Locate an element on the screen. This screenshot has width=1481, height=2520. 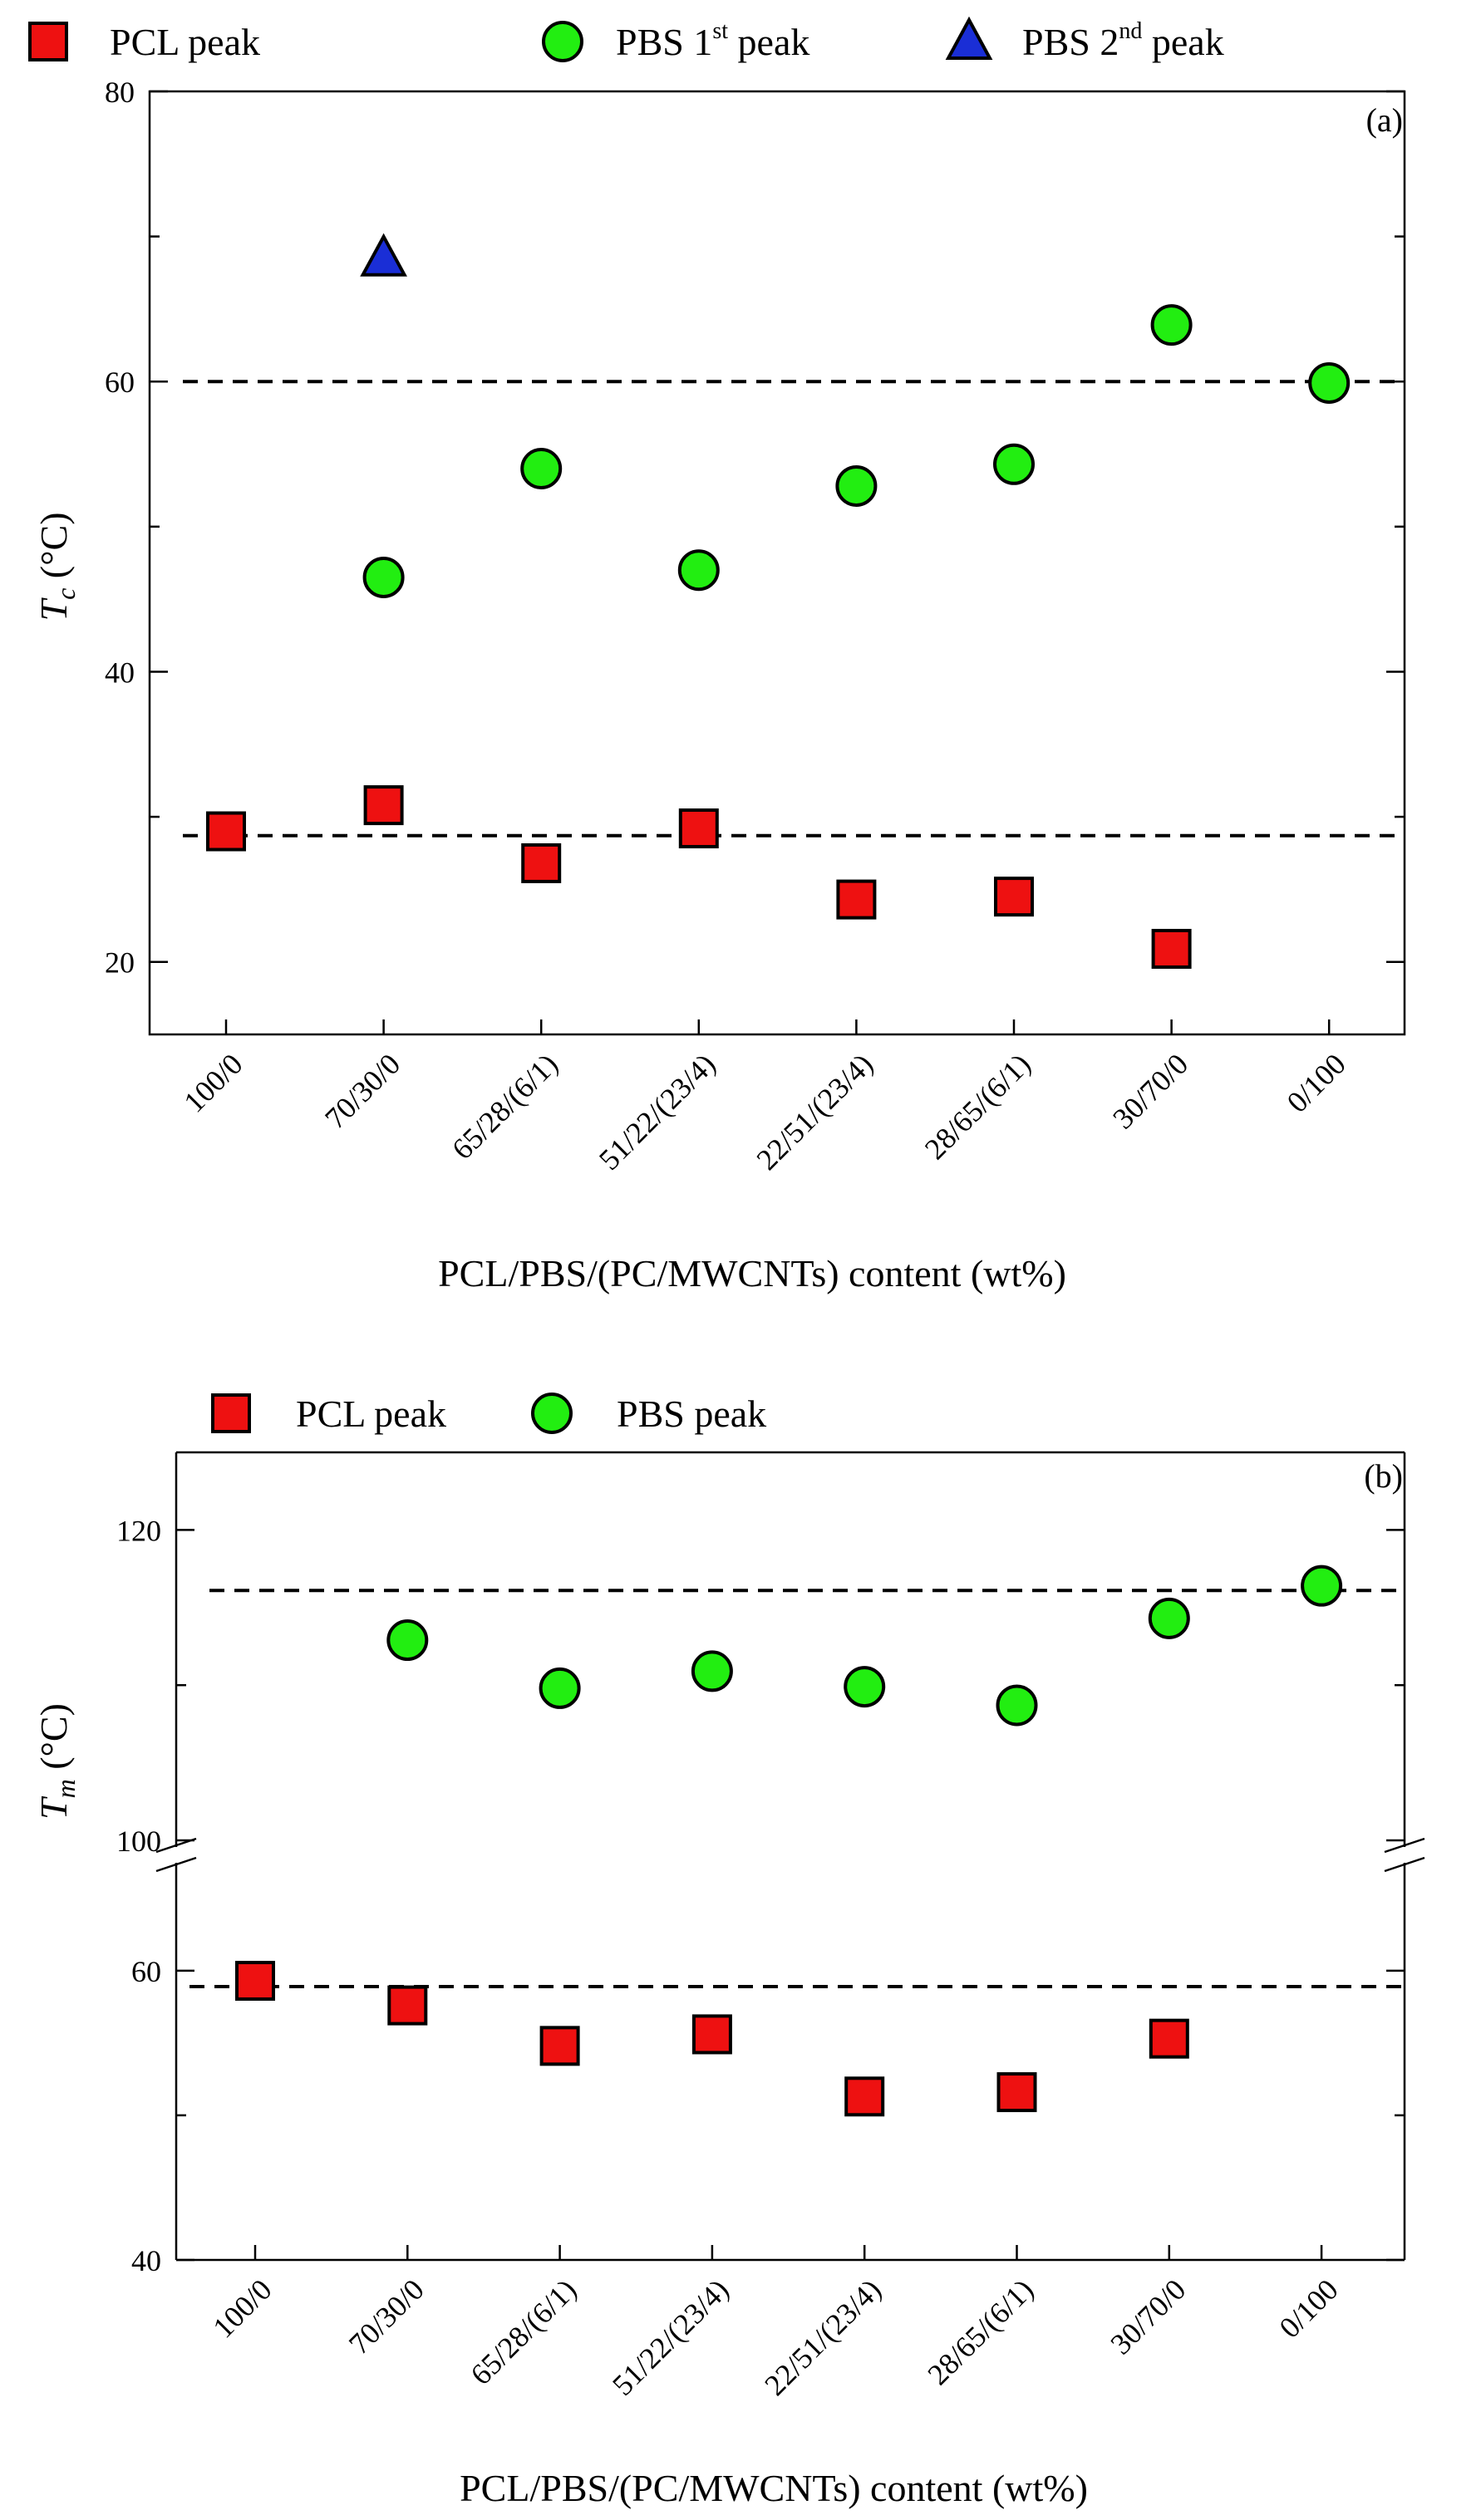
y-axis-title: Tm (°C) is located at coordinates (56, 1762).